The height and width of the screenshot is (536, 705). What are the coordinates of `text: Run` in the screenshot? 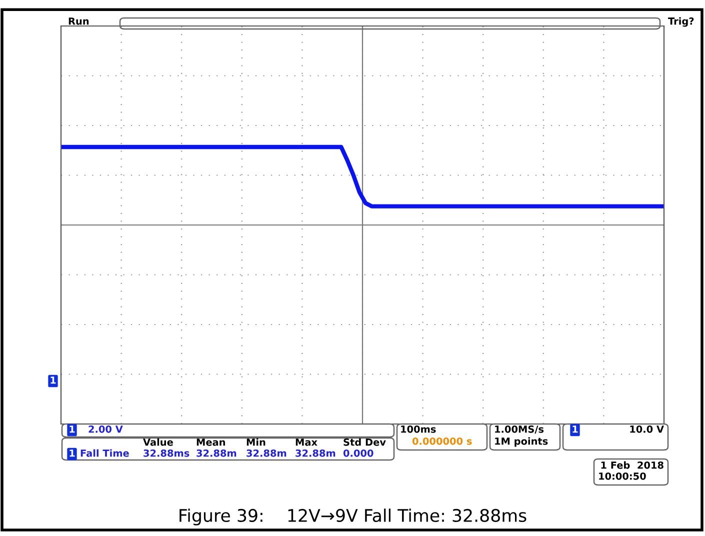 It's located at (78, 21).